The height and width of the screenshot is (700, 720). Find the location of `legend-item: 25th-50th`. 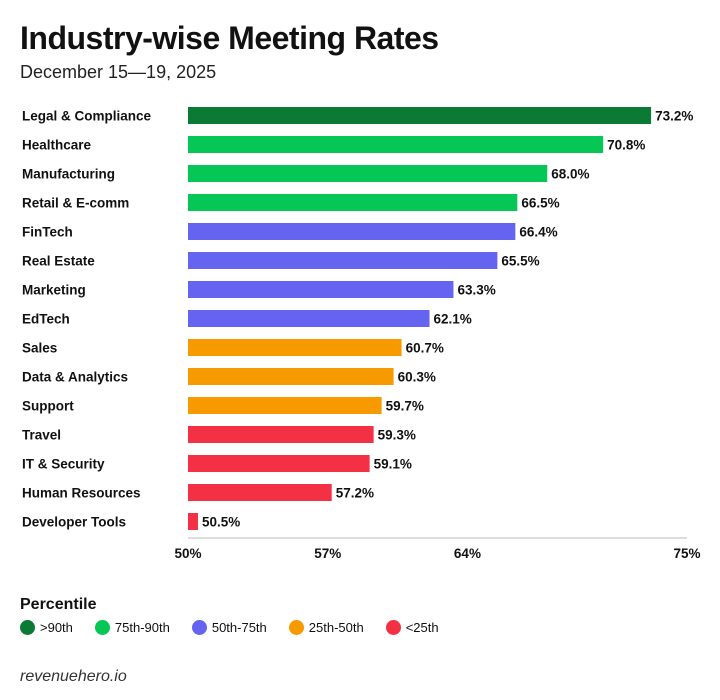

legend-item: 25th-50th is located at coordinates (326, 627).